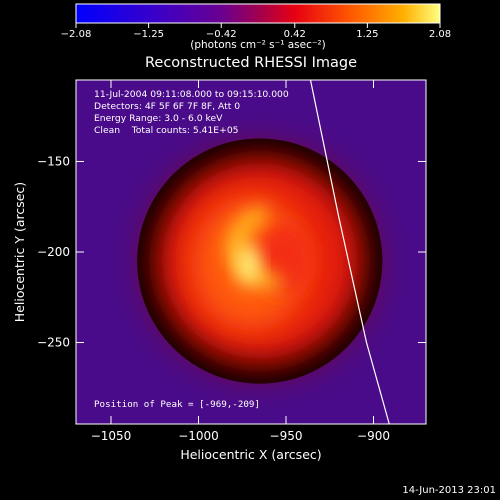 Image resolution: width=500 pixels, height=500 pixels. I want to click on colorbar-tick-label: 1.25, so click(367, 34).